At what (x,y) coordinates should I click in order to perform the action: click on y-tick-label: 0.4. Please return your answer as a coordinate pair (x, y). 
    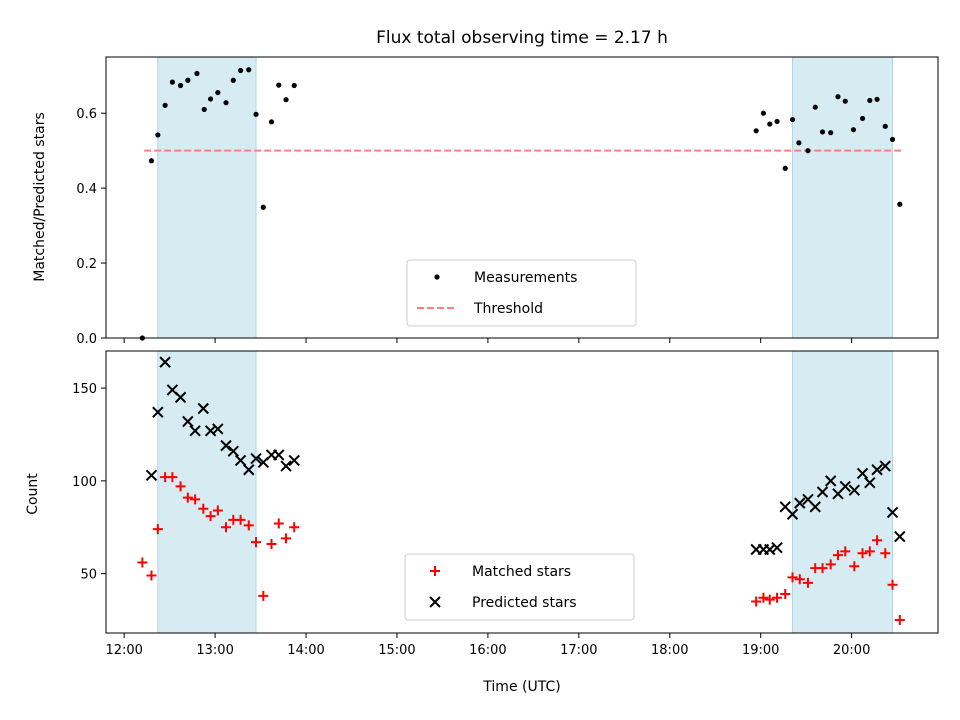
    Looking at the image, I should click on (86, 189).